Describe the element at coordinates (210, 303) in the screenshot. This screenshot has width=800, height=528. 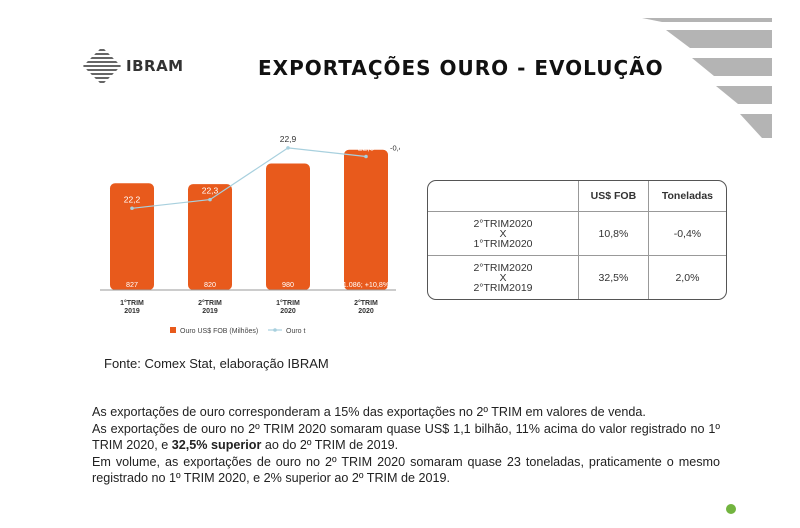
I see `x-tick-label-1-0: 2°TRIM` at that location.